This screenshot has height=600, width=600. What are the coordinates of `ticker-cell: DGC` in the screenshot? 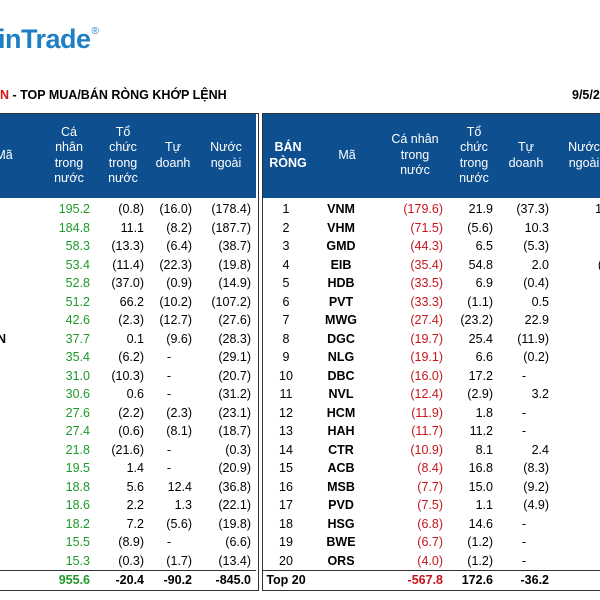 It's located at (341, 338).